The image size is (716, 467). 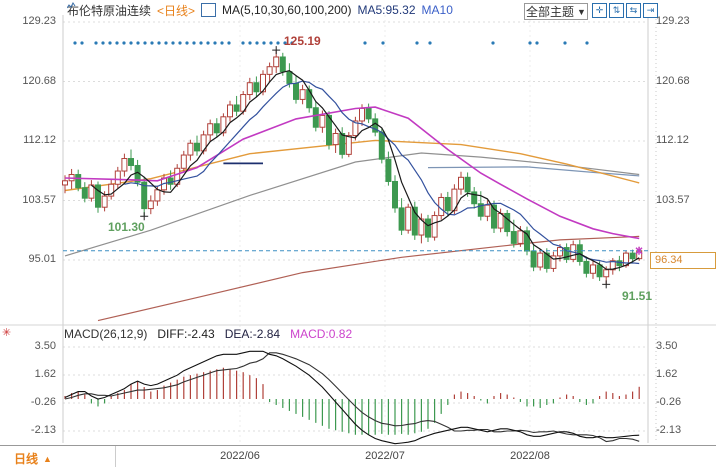 I want to click on chart-toolbar: ✛ ⇅ ⇆ ⇥, so click(x=625, y=10).